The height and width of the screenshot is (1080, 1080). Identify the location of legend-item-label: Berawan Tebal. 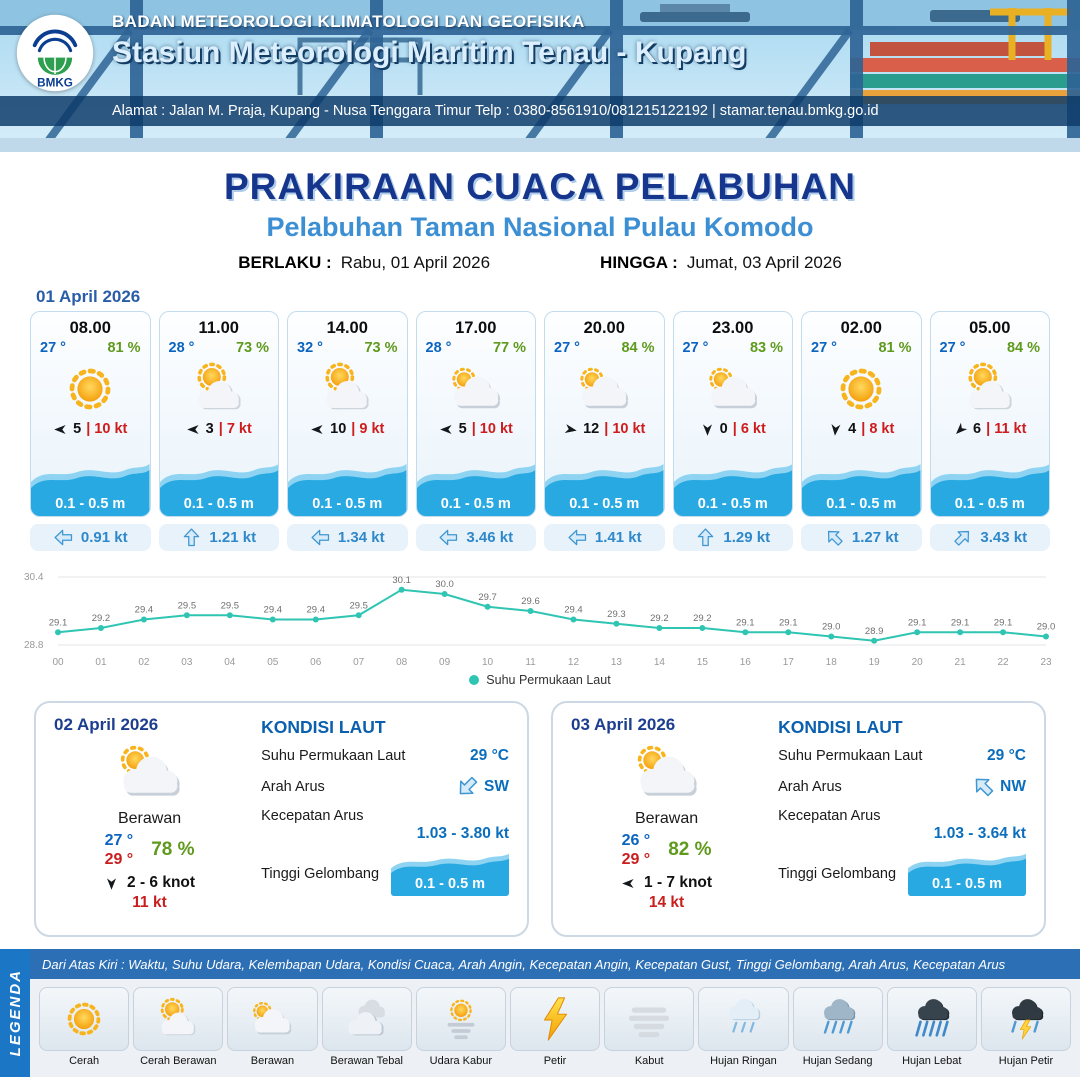
(366, 1061).